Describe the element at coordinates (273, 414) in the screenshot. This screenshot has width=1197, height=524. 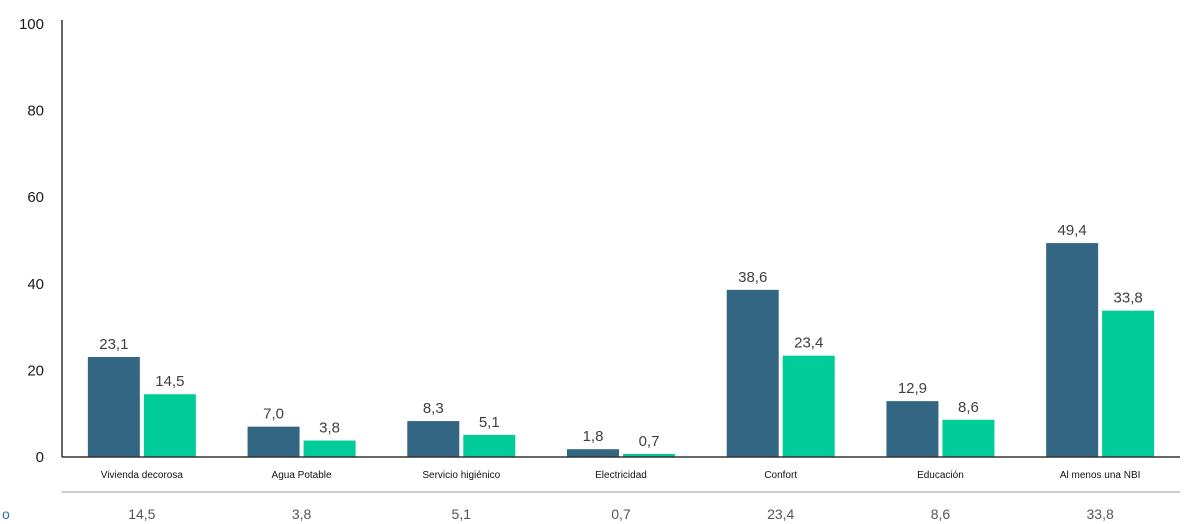
I see `data-label: 7,0` at that location.